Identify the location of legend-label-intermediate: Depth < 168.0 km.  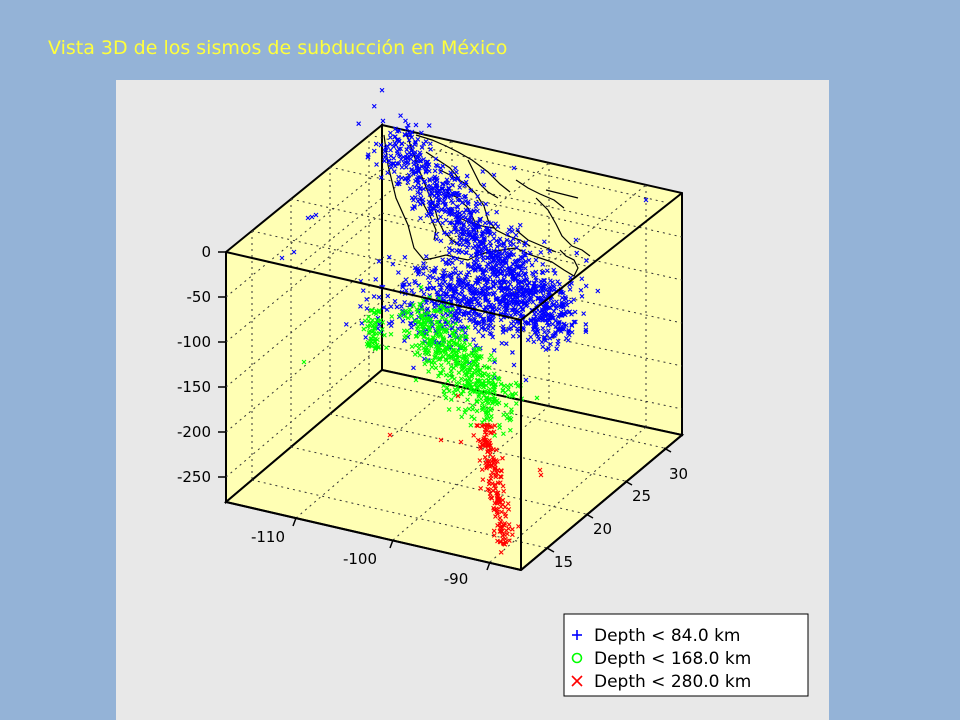
(672, 659).